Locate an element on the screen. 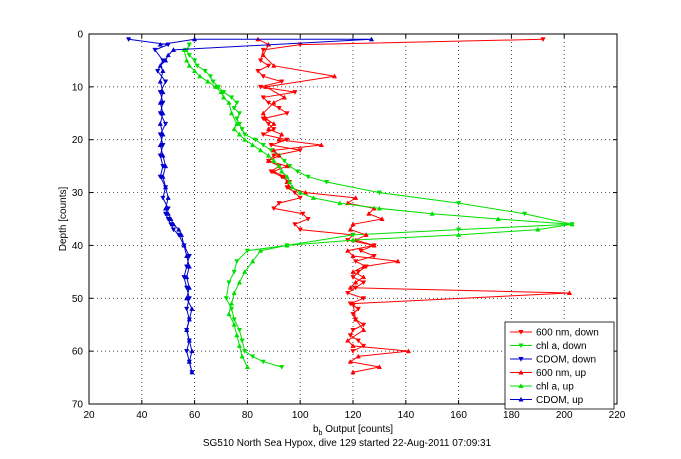 Image resolution: width=681 pixels, height=459 pixels. x-tick-label: 20 is located at coordinates (89, 415).